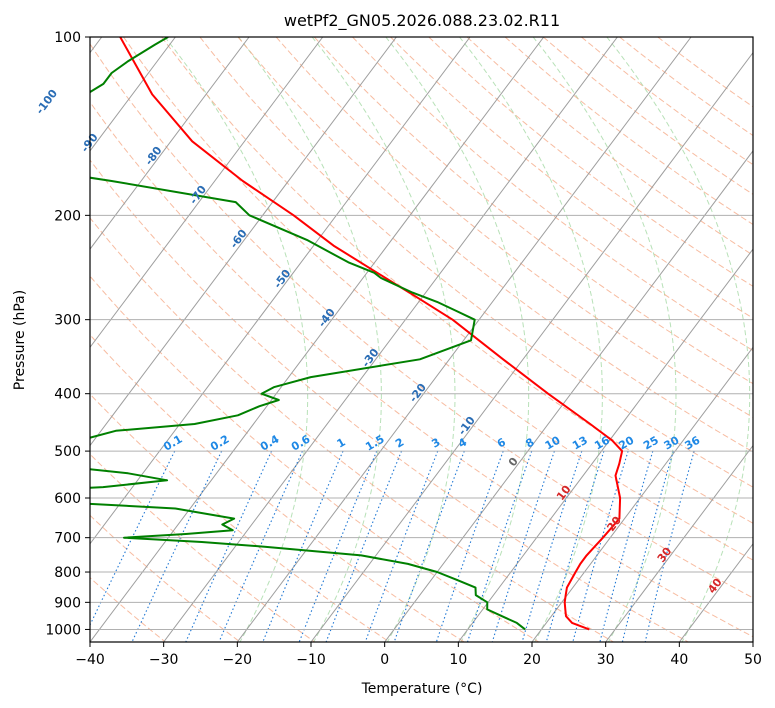 The width and height of the screenshot is (775, 708). I want to click on x-tick-label: −20, so click(238, 660).